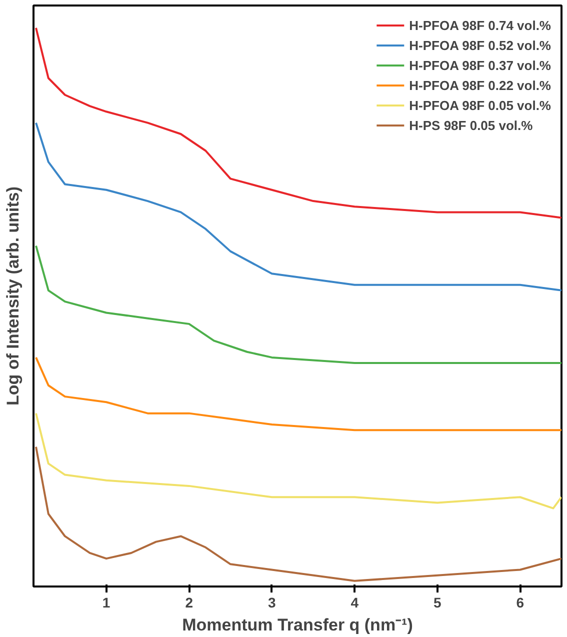 The width and height of the screenshot is (567, 637). I want to click on y-axis-title: Log of Intensity (arb. units), so click(13, 296).